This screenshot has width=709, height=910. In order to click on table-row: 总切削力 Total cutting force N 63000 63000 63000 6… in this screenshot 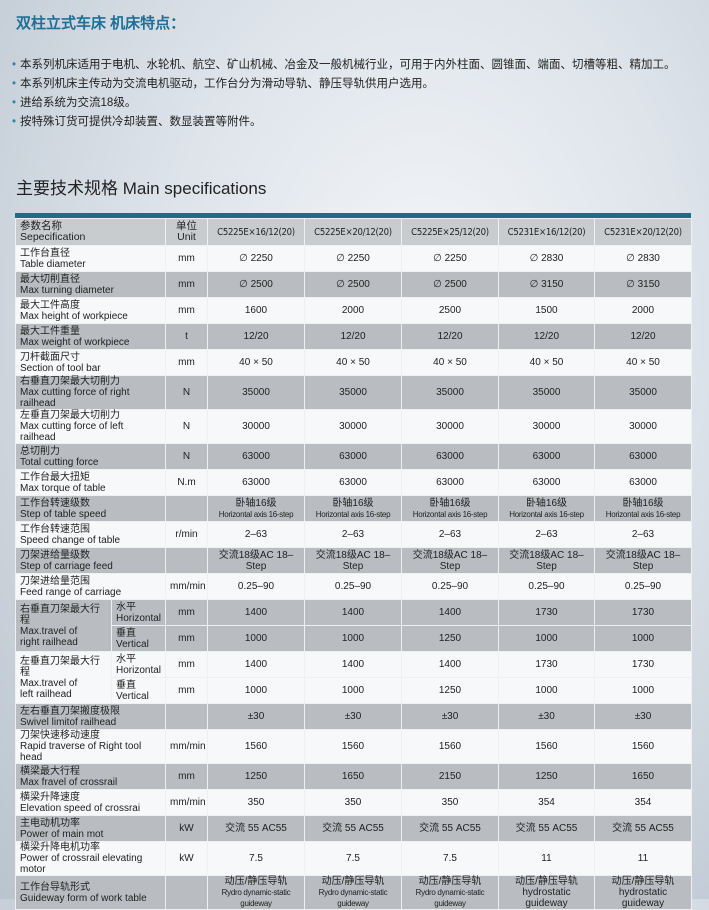, I will do `click(353, 456)`.